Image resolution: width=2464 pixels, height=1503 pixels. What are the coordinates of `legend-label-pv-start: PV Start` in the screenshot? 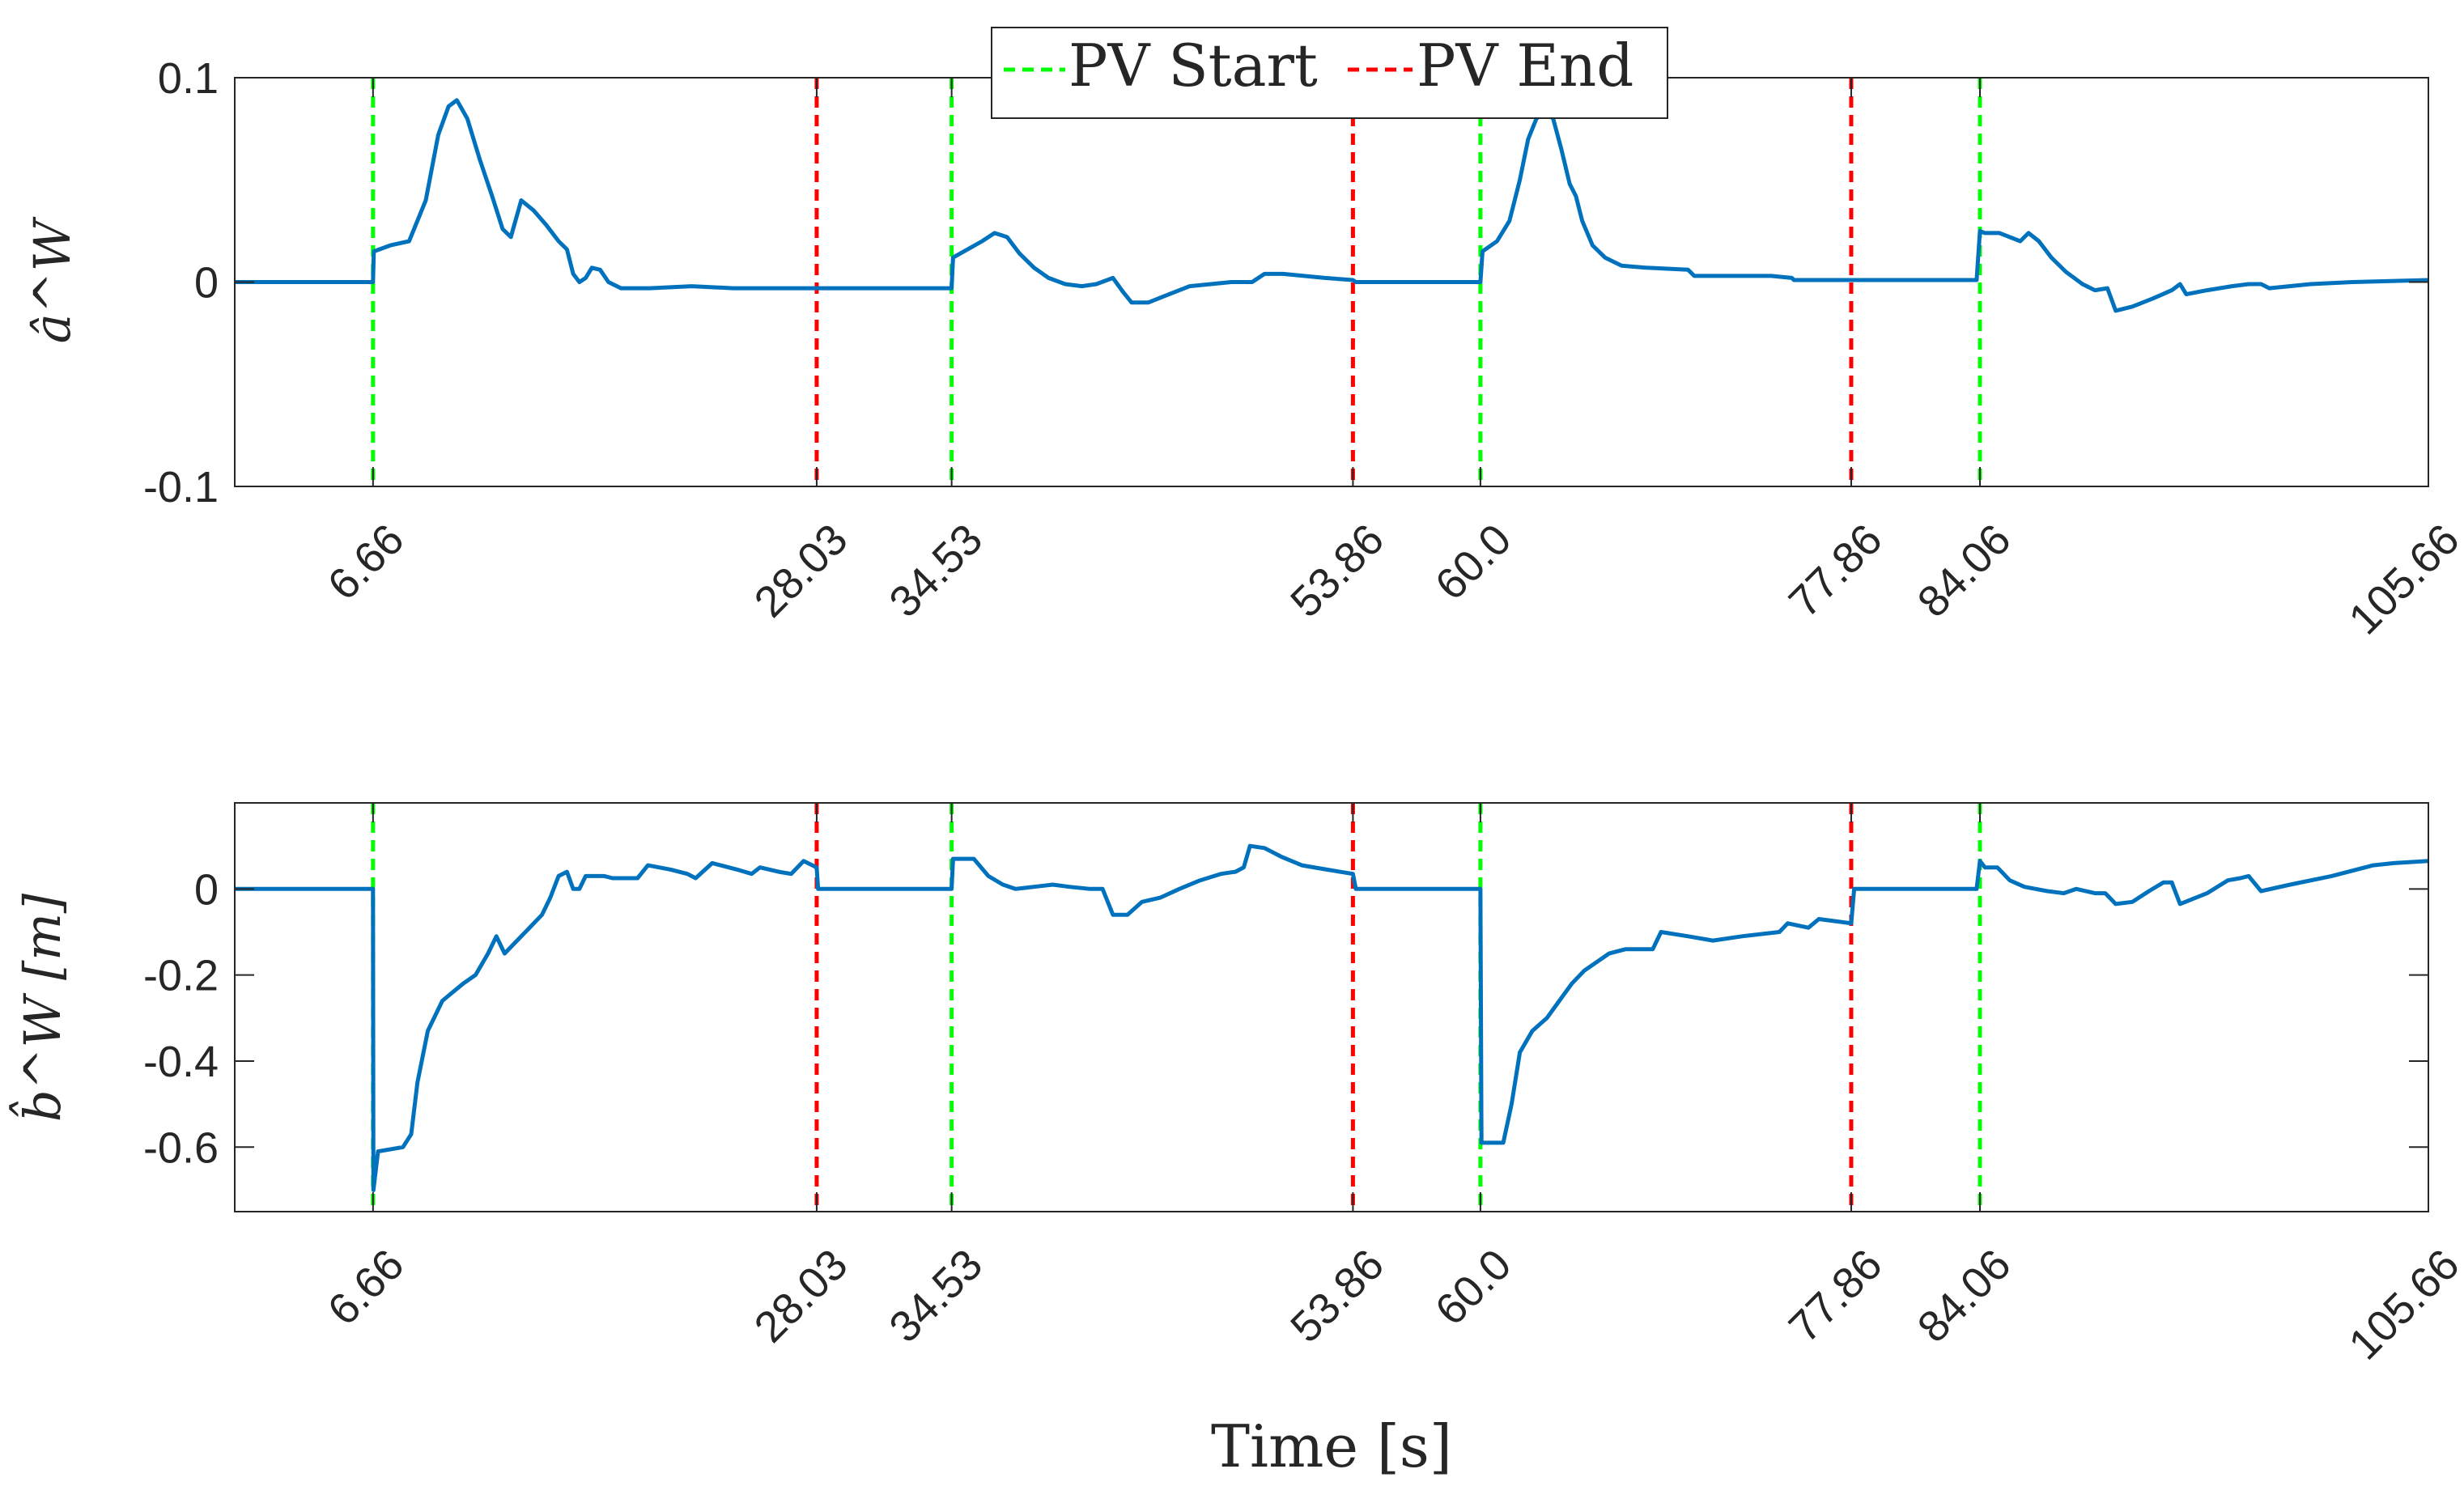 It's located at (1193, 66).